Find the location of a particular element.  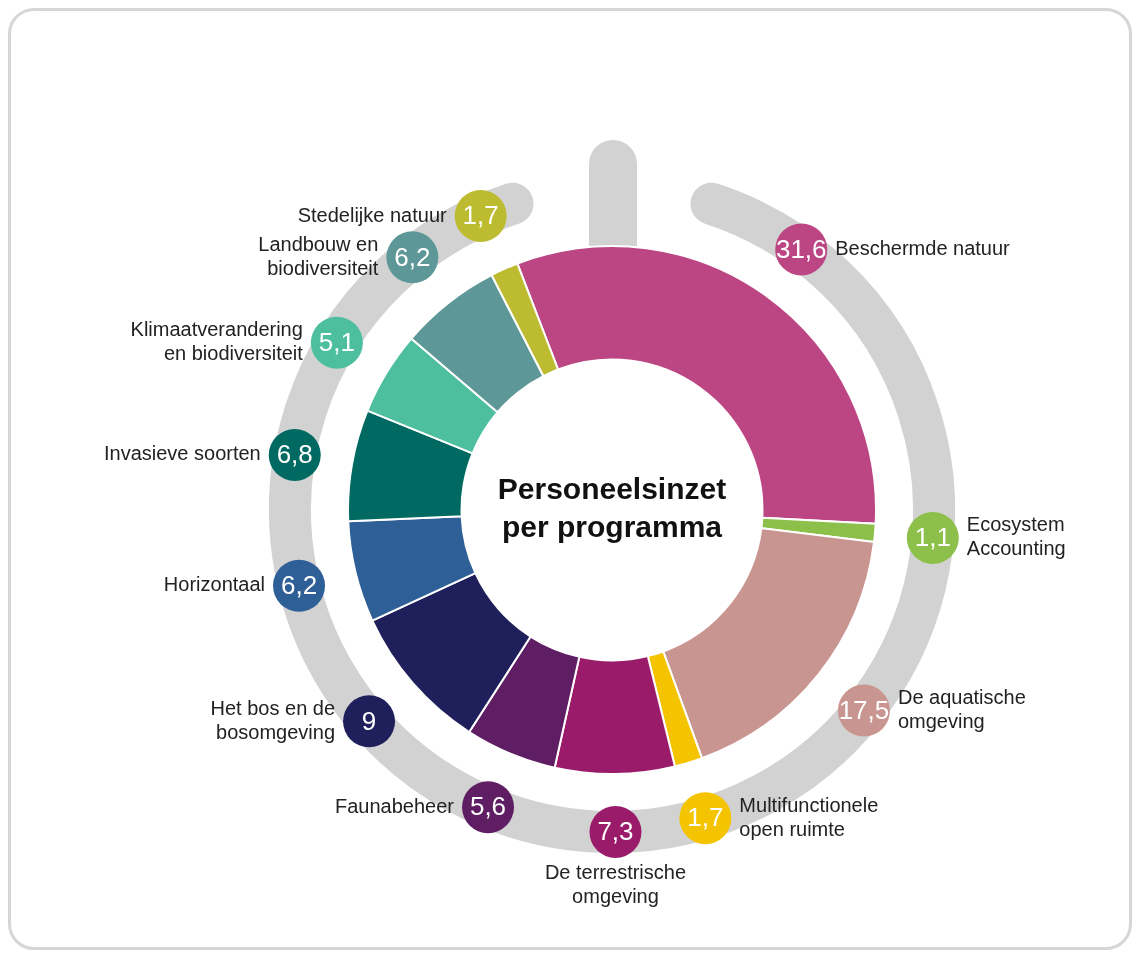

text: Personeelsinzet per programma is located at coordinates (612, 508).